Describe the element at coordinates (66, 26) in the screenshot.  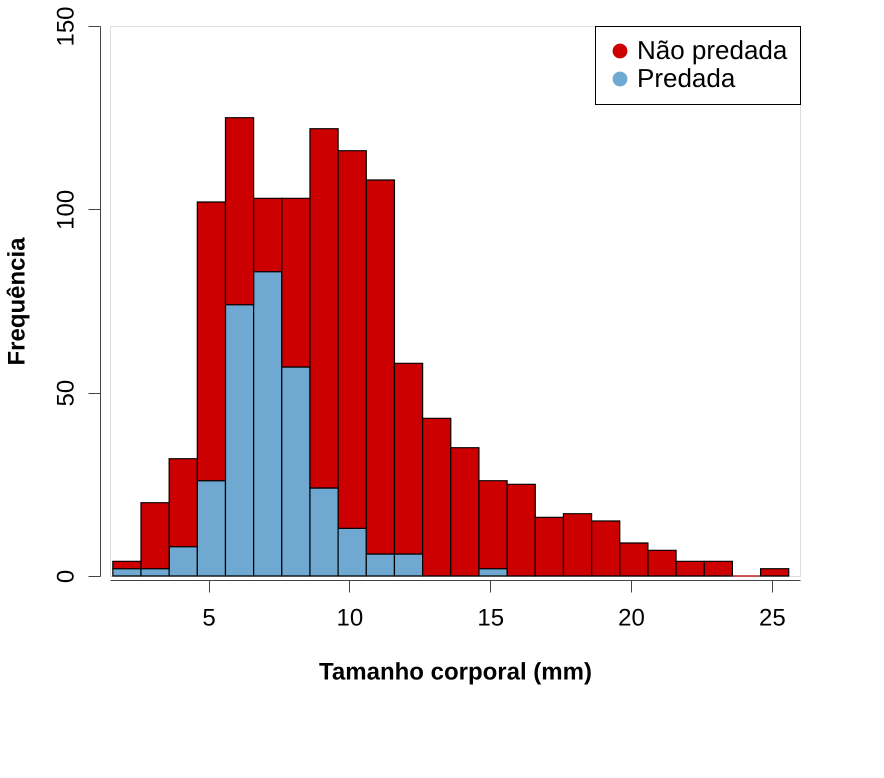
I see `y-tick-label: 150` at that location.